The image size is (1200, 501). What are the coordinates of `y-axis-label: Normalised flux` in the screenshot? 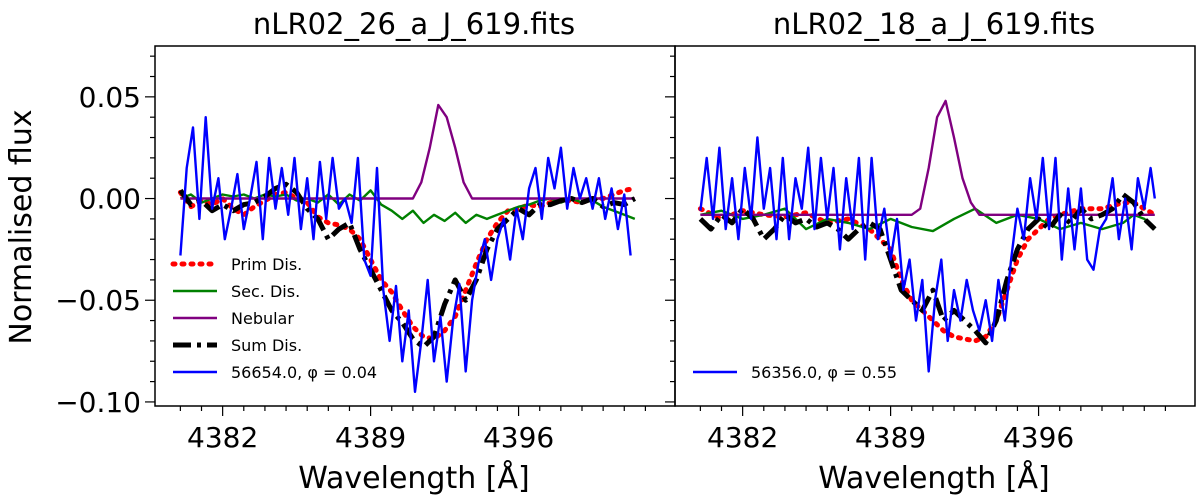 It's located at (21, 226).